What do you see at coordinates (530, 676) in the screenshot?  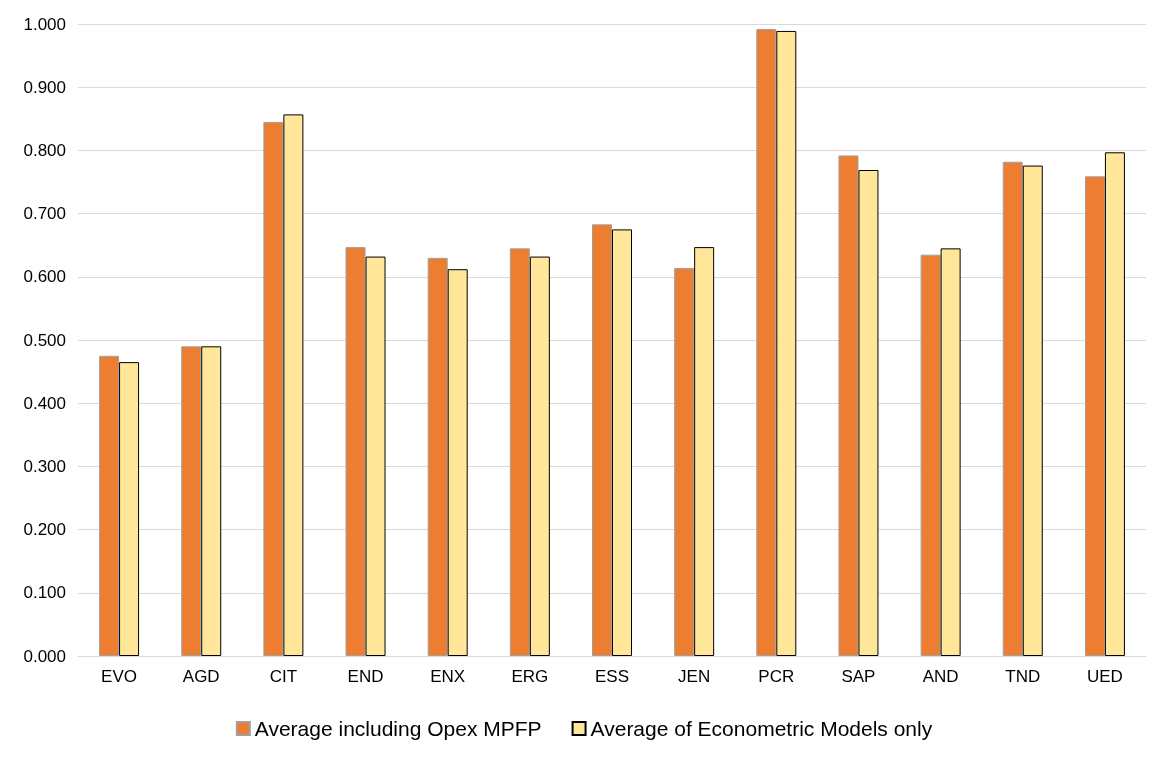 I see `x-tick-label: ERG` at bounding box center [530, 676].